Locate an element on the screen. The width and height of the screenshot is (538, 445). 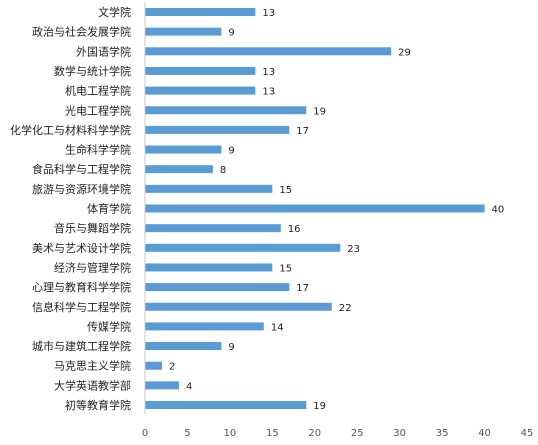
category-label: 食品科学与工程学院 is located at coordinates (81, 169).